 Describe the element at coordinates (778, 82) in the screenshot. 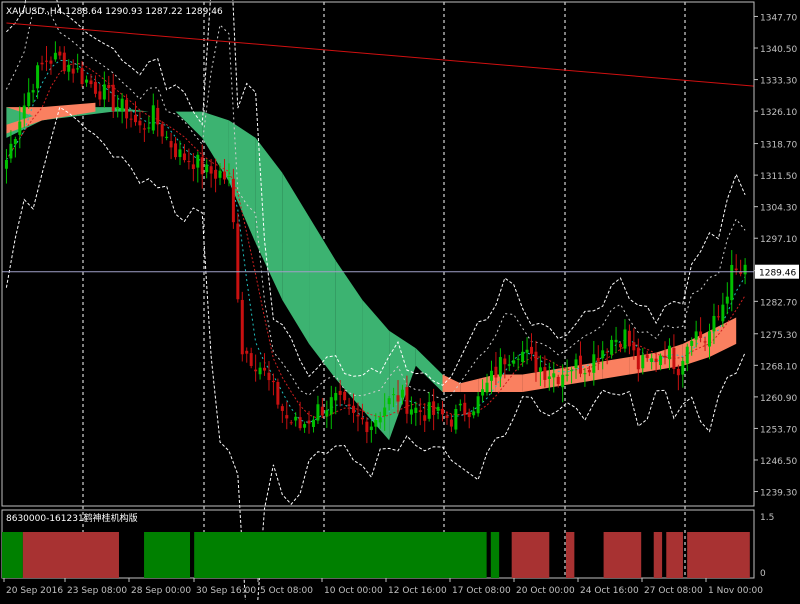

I see `price-tick-label: 1333.30` at that location.